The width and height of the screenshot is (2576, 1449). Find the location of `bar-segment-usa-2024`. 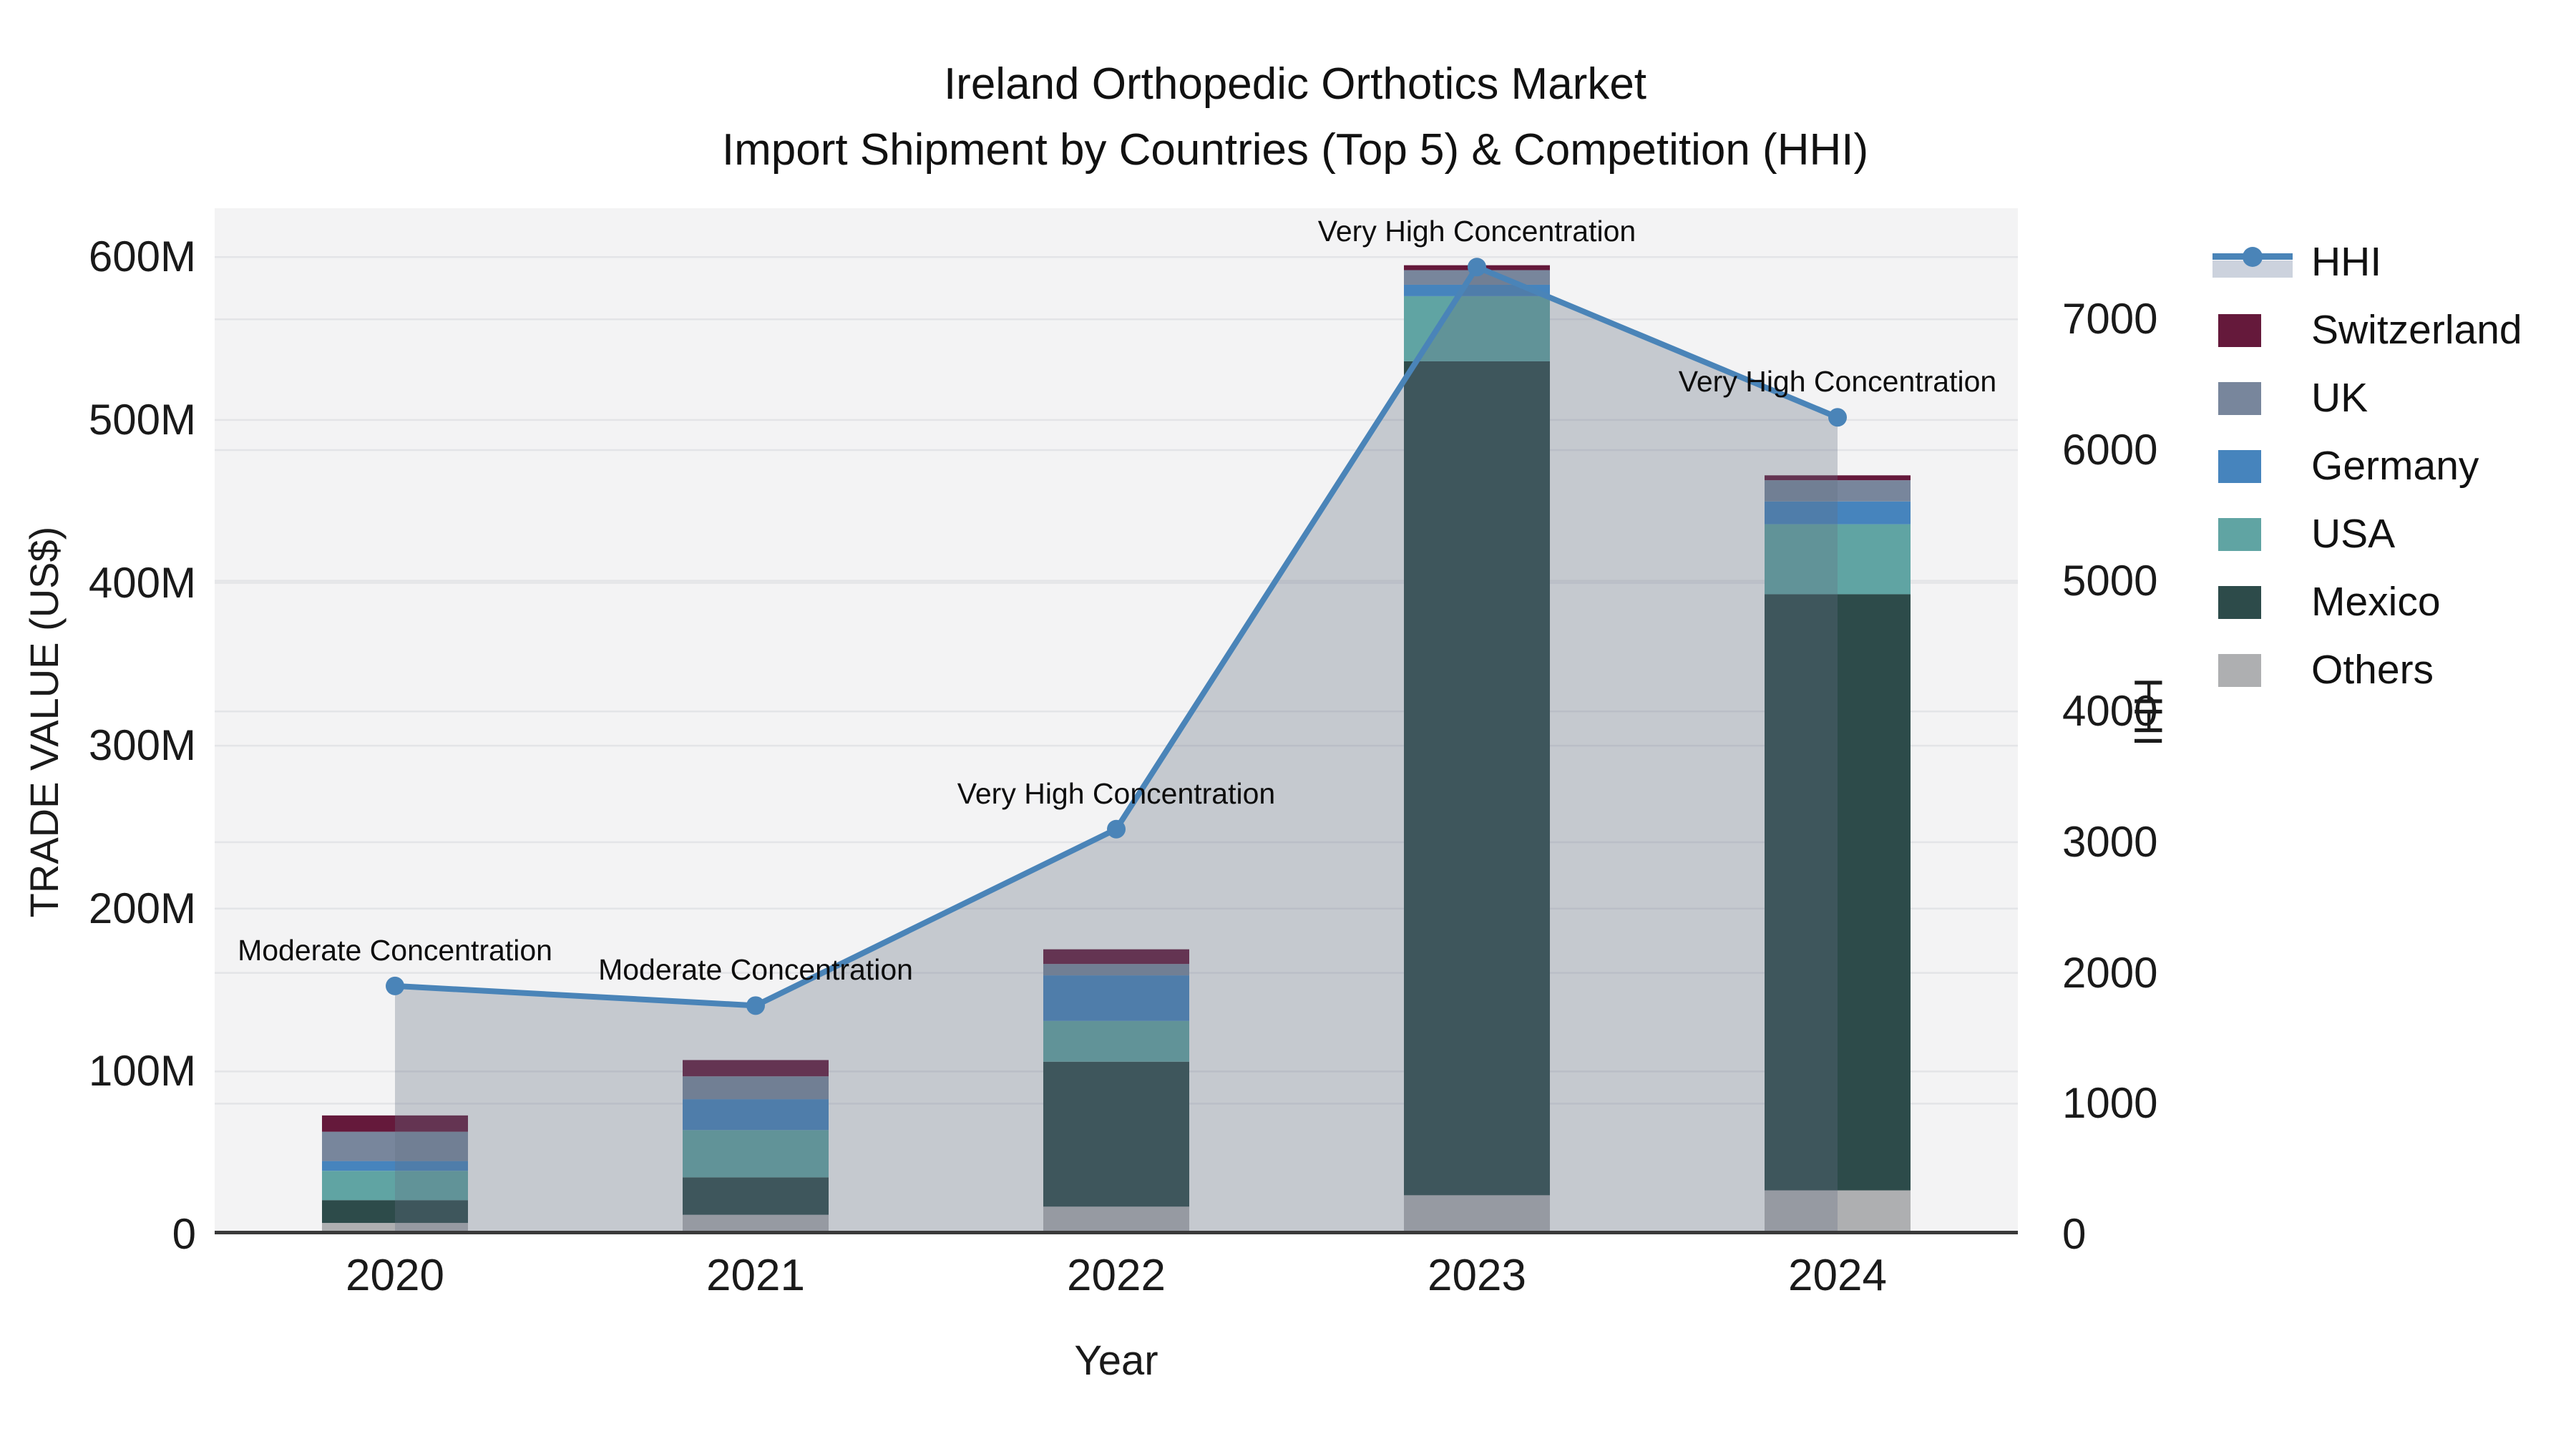

bar-segment-usa-2024 is located at coordinates (1838, 559).